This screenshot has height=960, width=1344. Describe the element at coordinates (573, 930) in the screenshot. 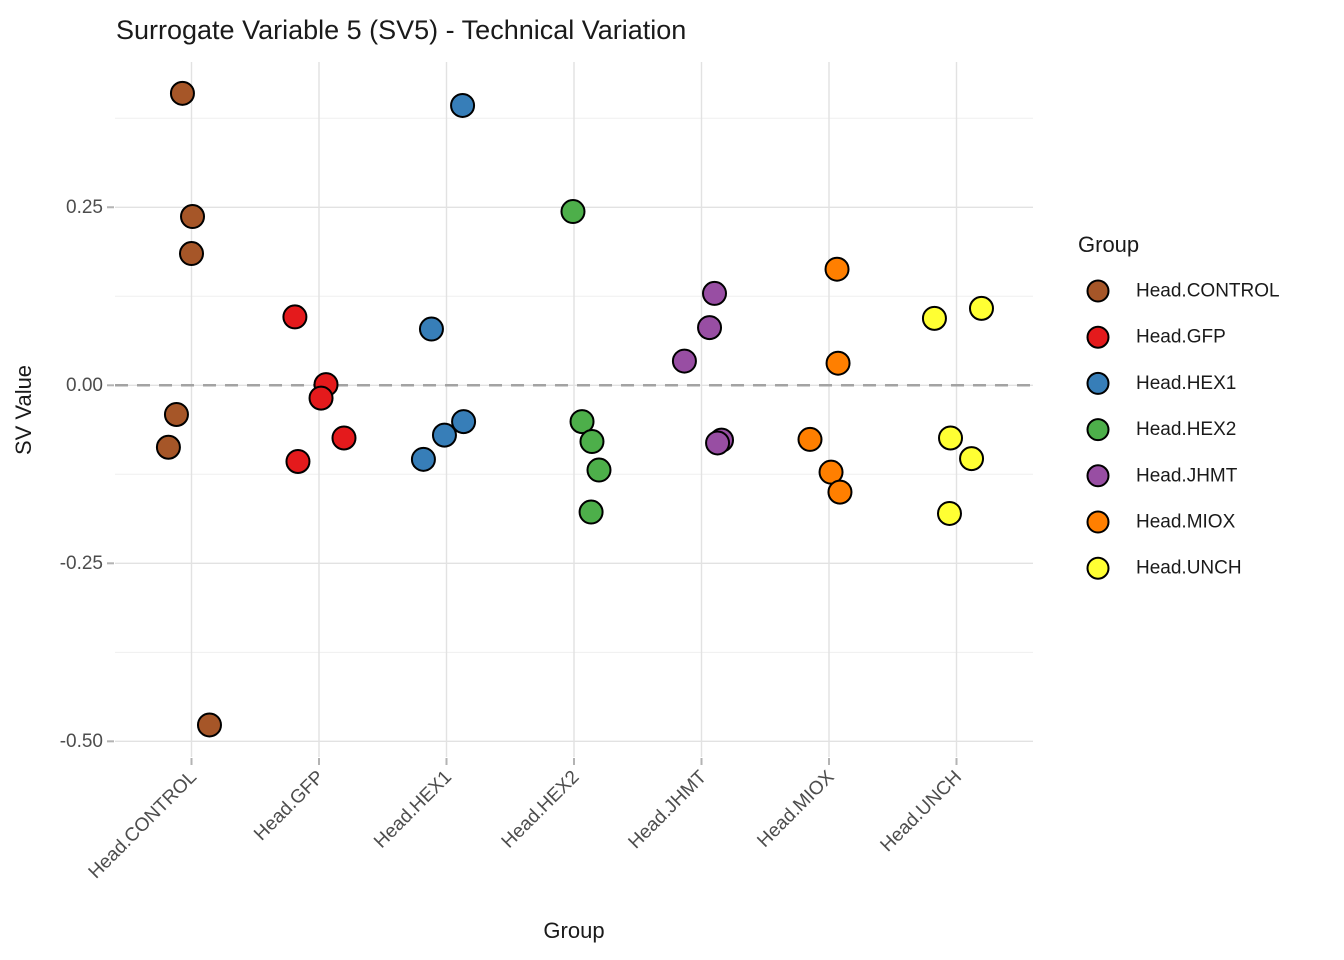

I see `x-axis-title: Group` at that location.